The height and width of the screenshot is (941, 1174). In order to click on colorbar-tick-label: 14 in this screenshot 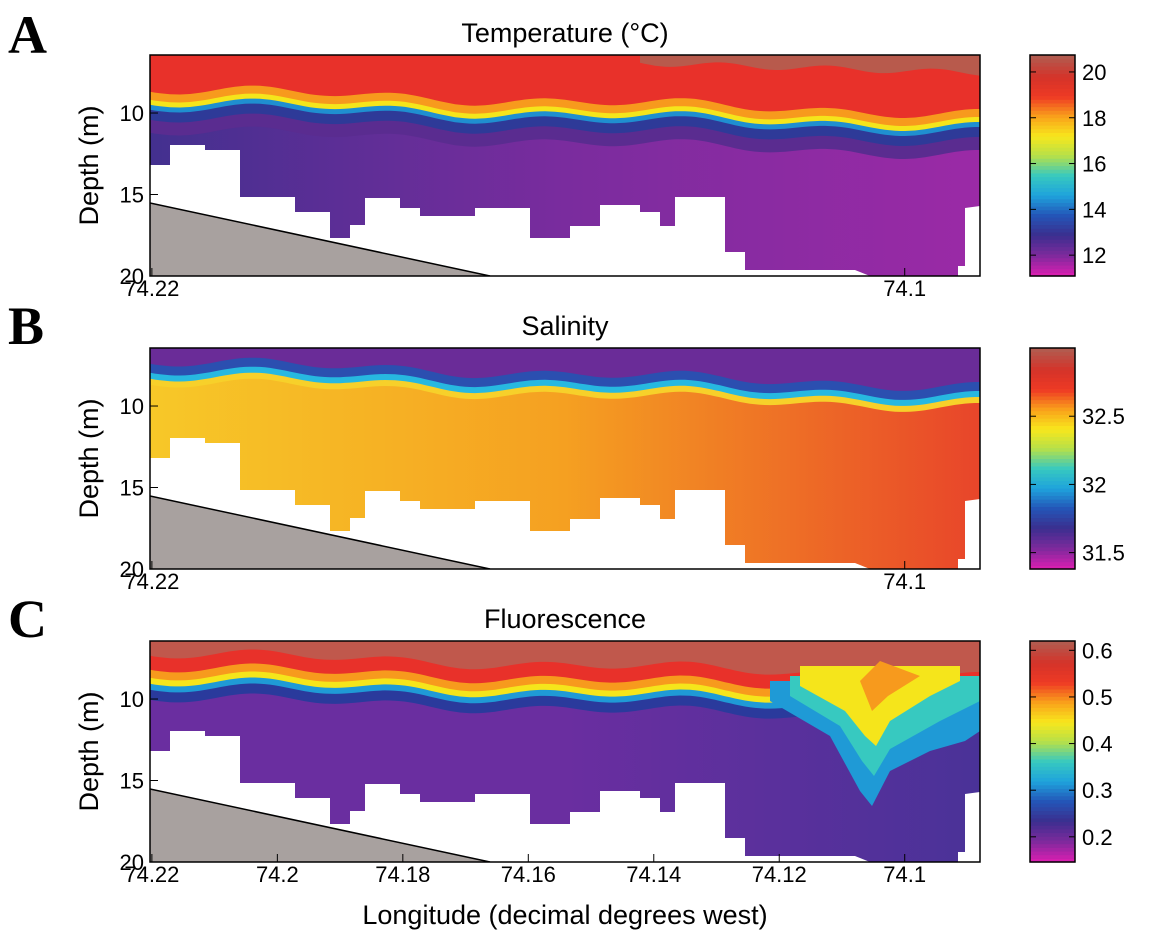, I will do `click(1094, 209)`.